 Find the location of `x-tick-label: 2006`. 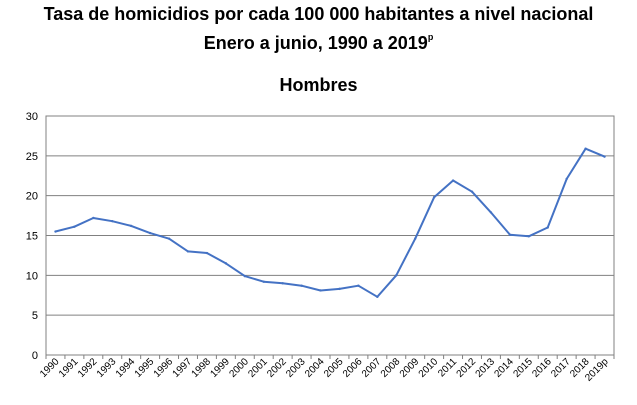

x-tick-label: 2006 is located at coordinates (353, 368).